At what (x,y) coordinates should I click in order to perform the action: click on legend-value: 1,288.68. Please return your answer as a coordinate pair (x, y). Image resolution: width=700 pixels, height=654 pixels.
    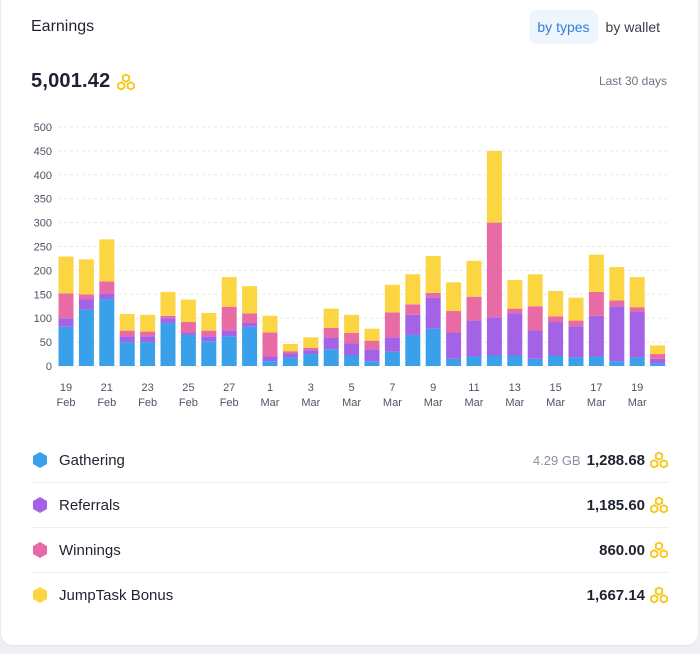
    Looking at the image, I should click on (615, 460).